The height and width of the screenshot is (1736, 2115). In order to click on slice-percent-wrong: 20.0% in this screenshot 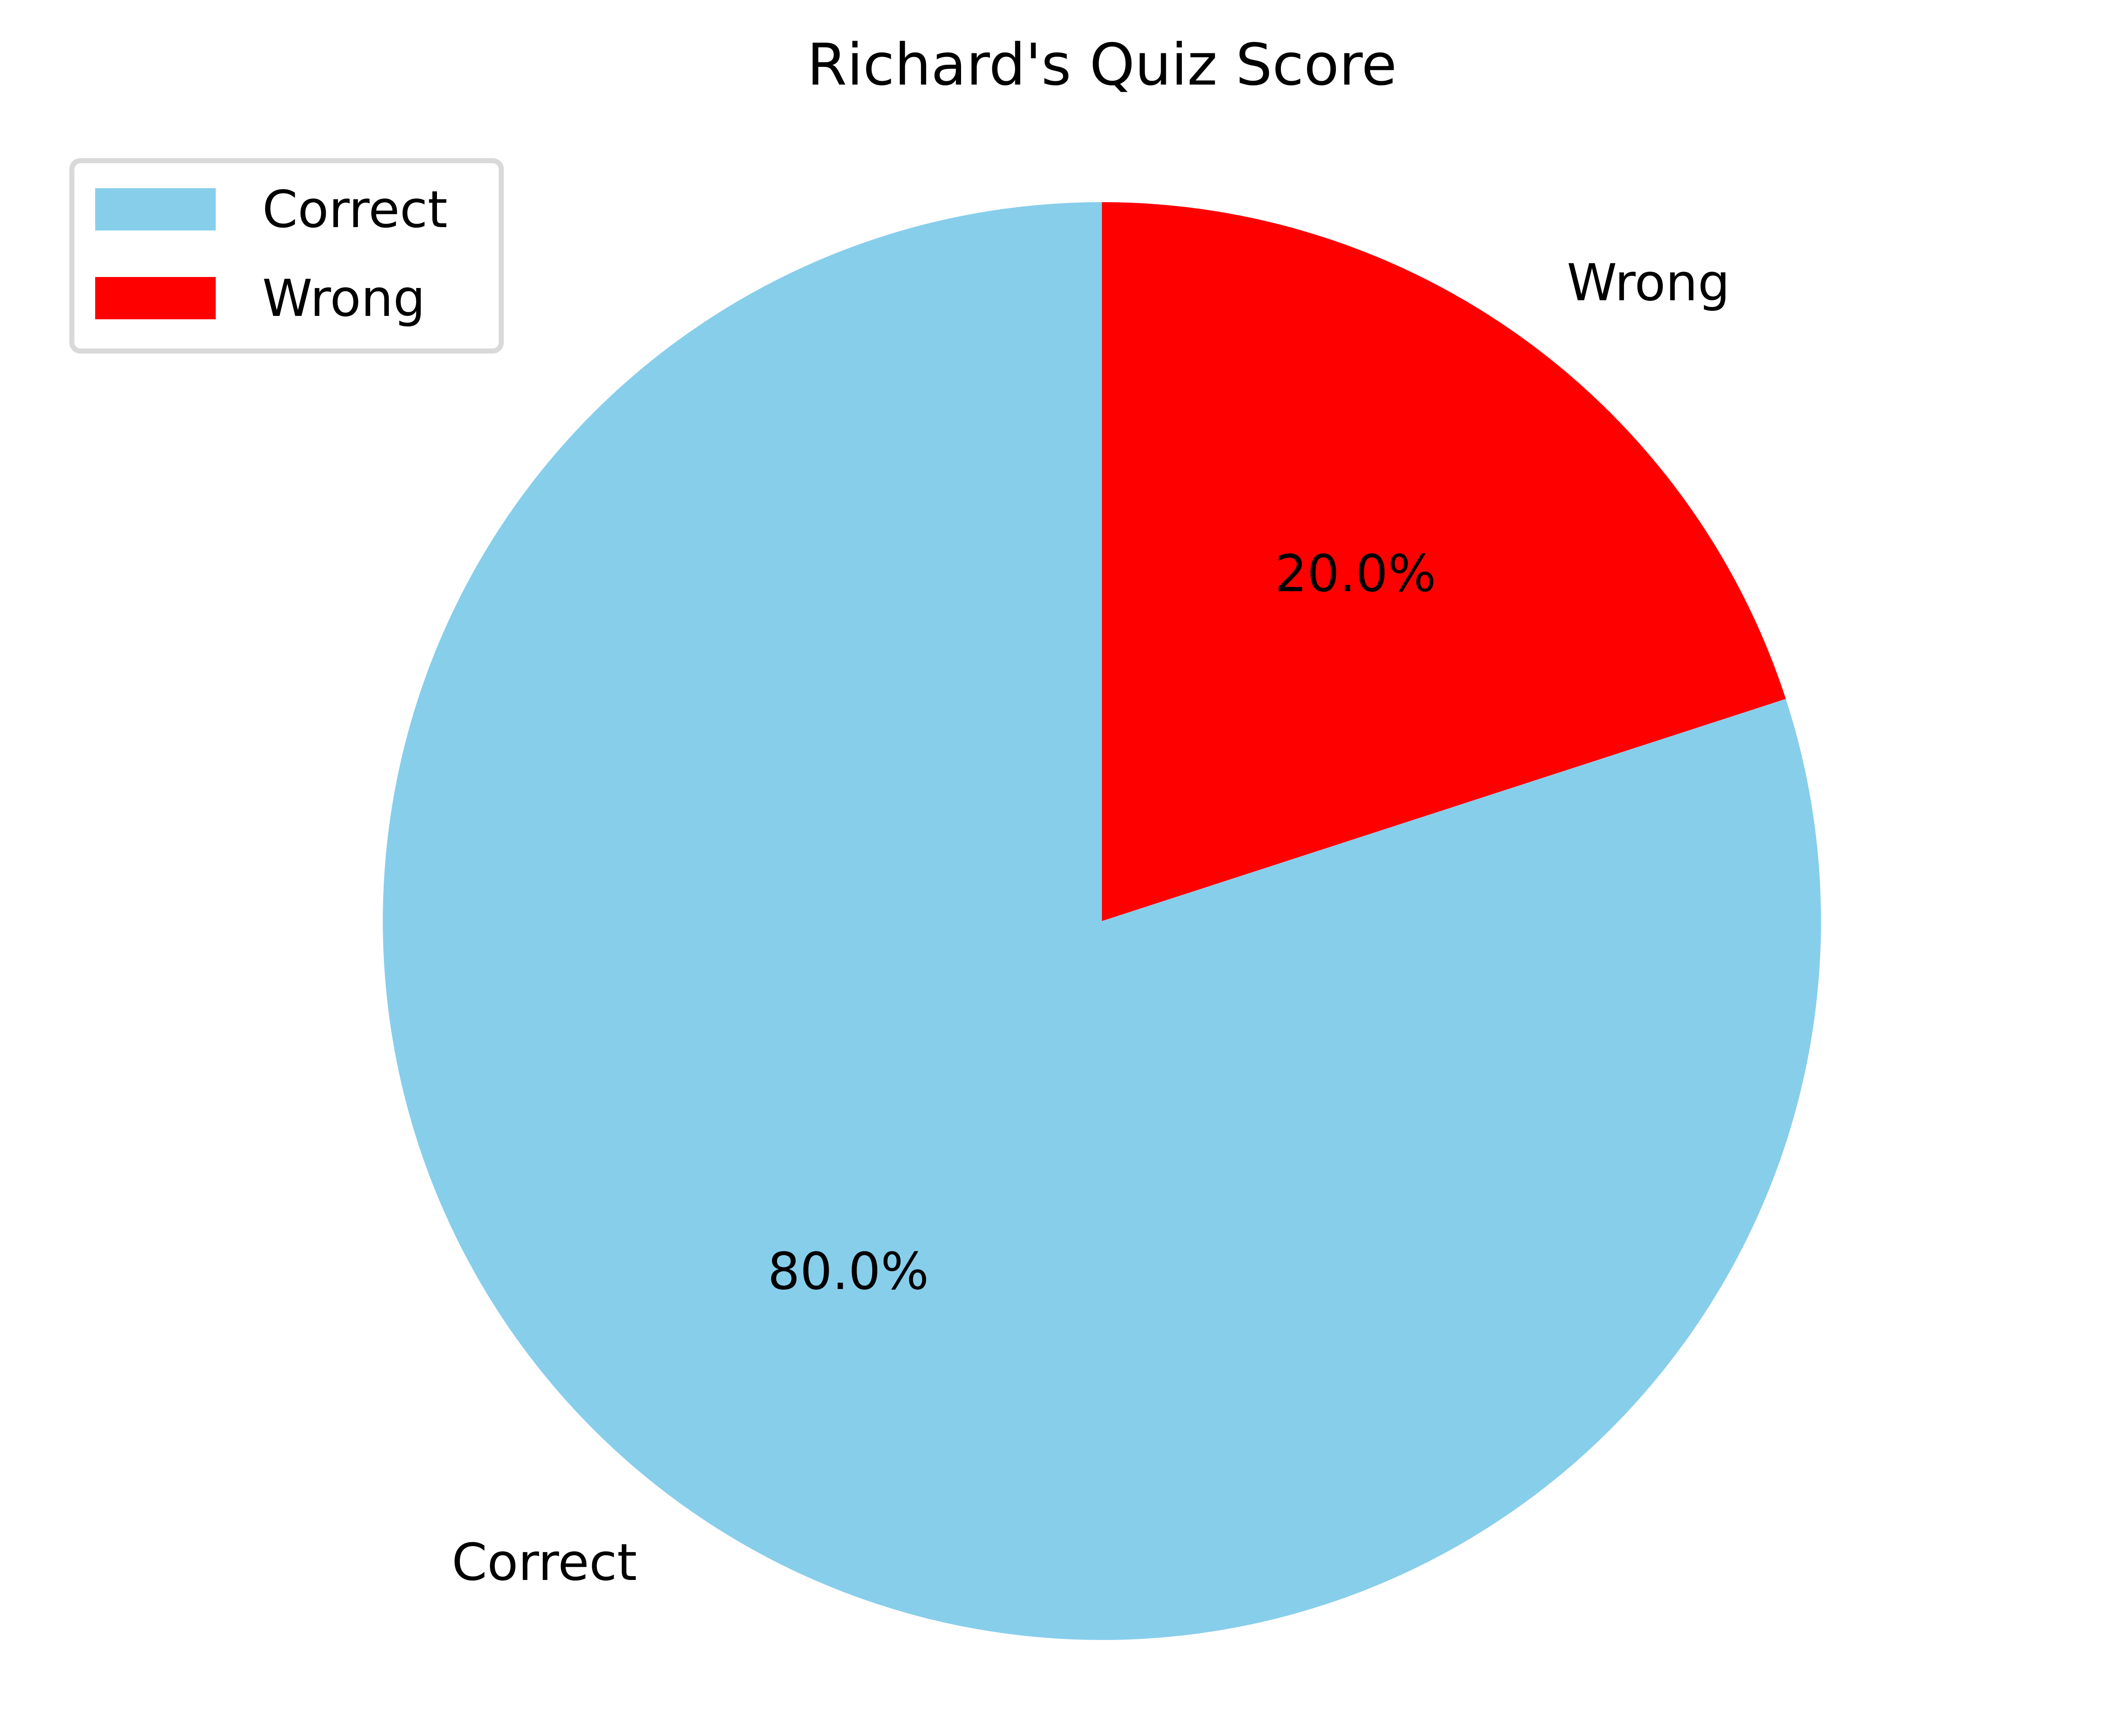, I will do `click(1355, 574)`.